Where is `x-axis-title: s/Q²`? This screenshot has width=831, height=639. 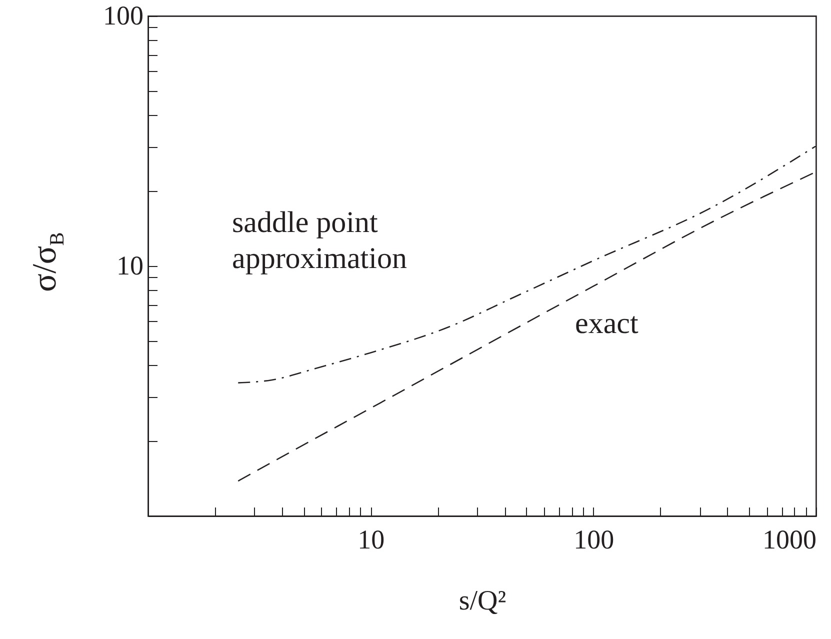
x-axis-title: s/Q² is located at coordinates (482, 601).